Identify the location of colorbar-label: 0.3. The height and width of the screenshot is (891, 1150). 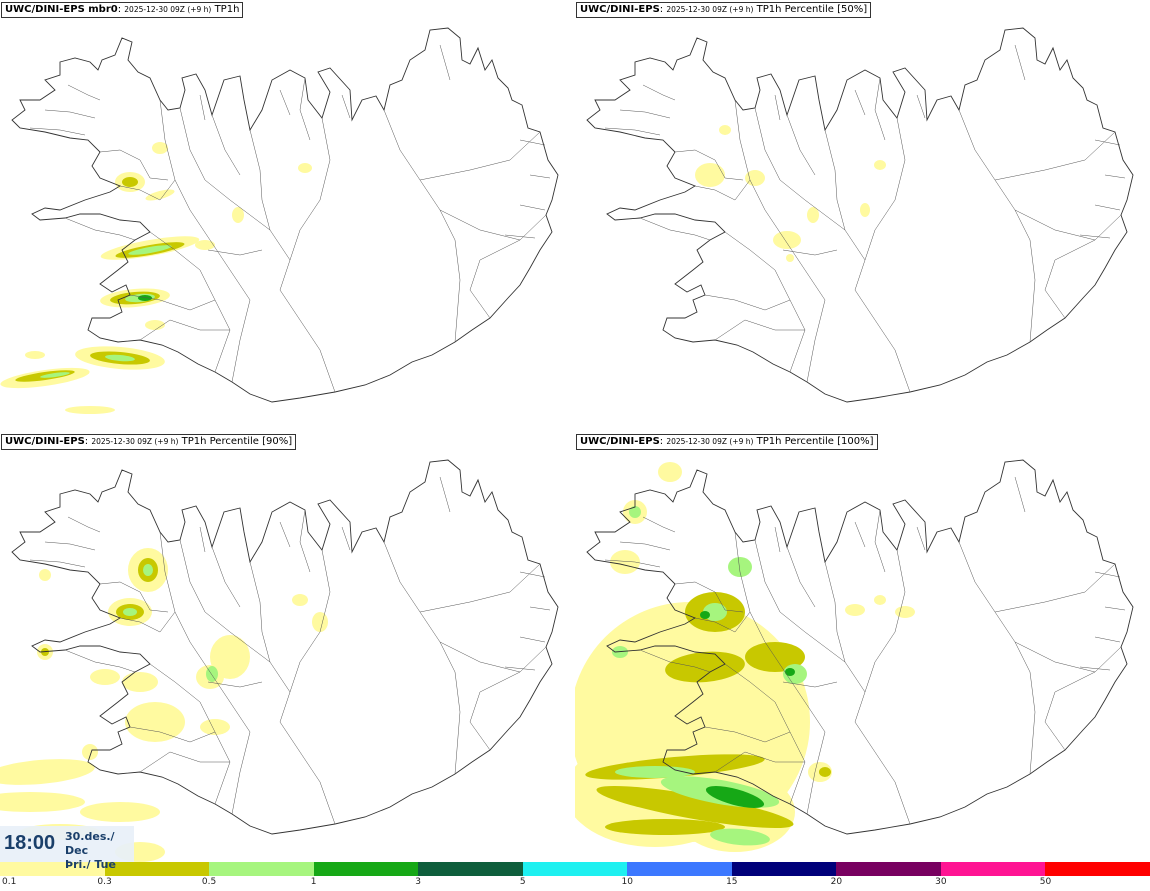
(104, 882).